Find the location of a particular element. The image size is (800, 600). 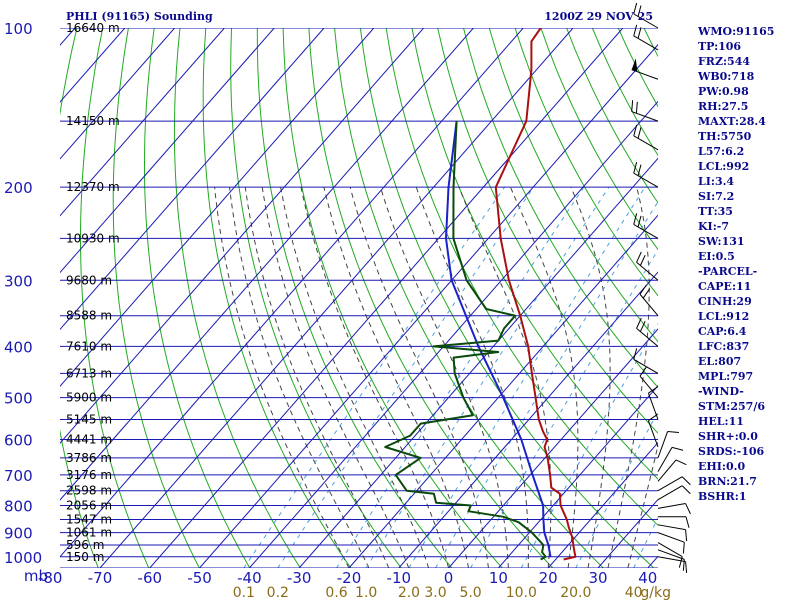

temperature-axis-labels: -80 -70 -60 -50 -40 -30 -20 -10 0 10 20 30 40 is located at coordinates (347, 578).